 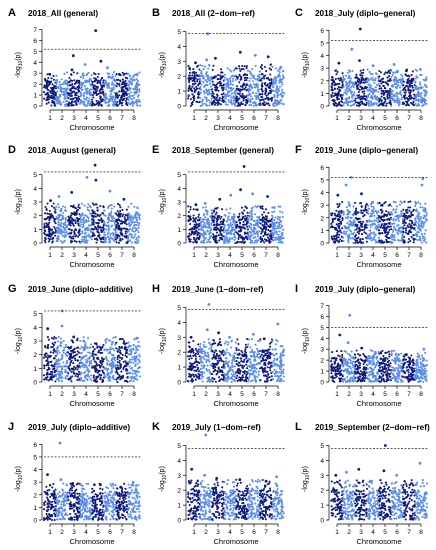 I want to click on y-axis-label: -log10(p), so click(x=19, y=65).